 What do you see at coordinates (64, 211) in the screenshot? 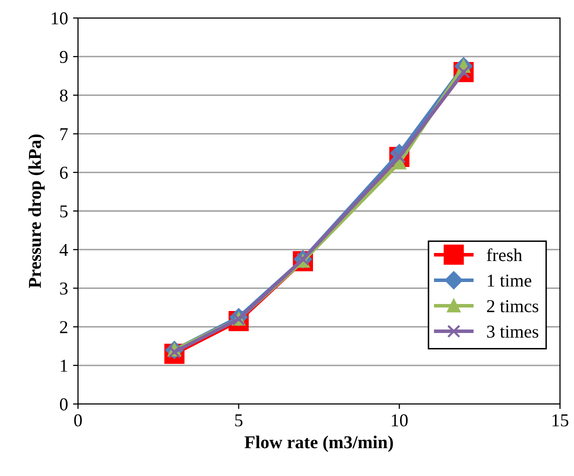
I see `y-tick-label: 5` at bounding box center [64, 211].